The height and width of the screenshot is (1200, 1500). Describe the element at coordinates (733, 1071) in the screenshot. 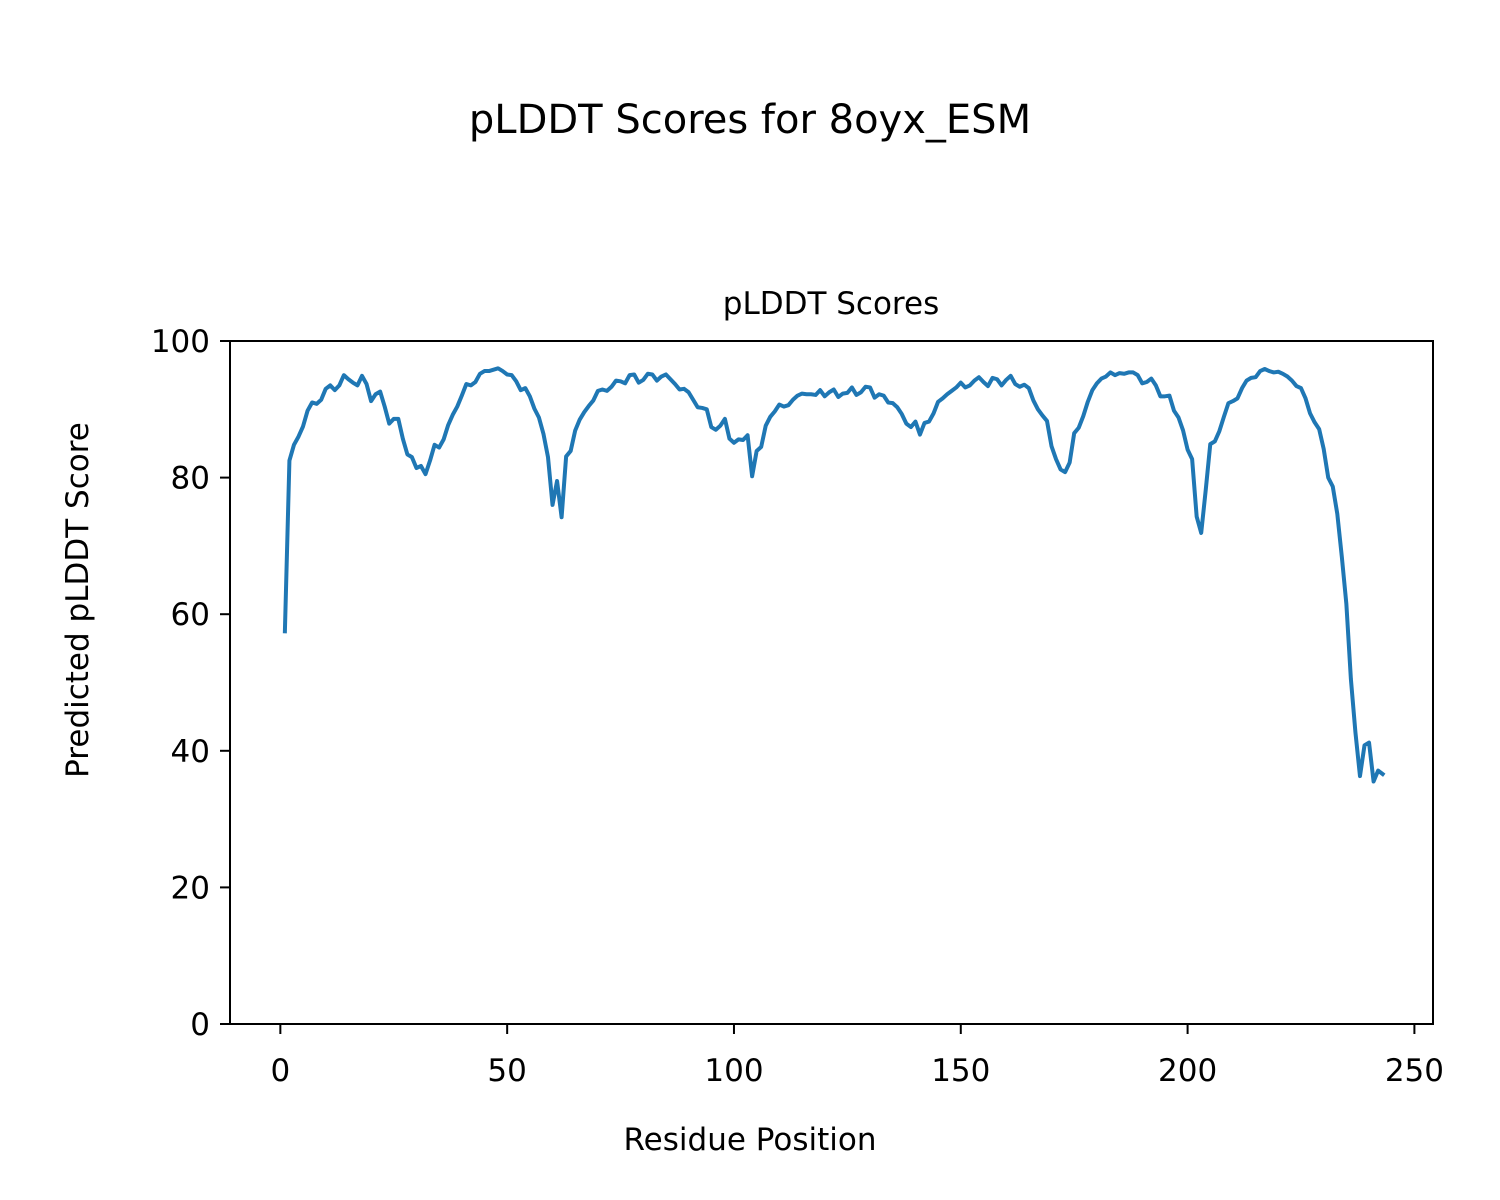

I see `x-tick-label: 100` at that location.